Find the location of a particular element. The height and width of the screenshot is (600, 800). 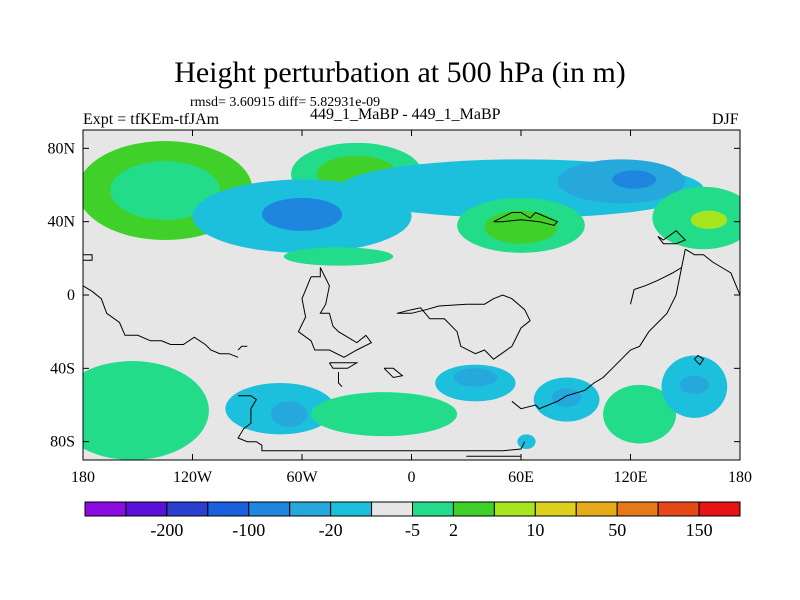

y-tick-label: 0 is located at coordinates (71, 295).